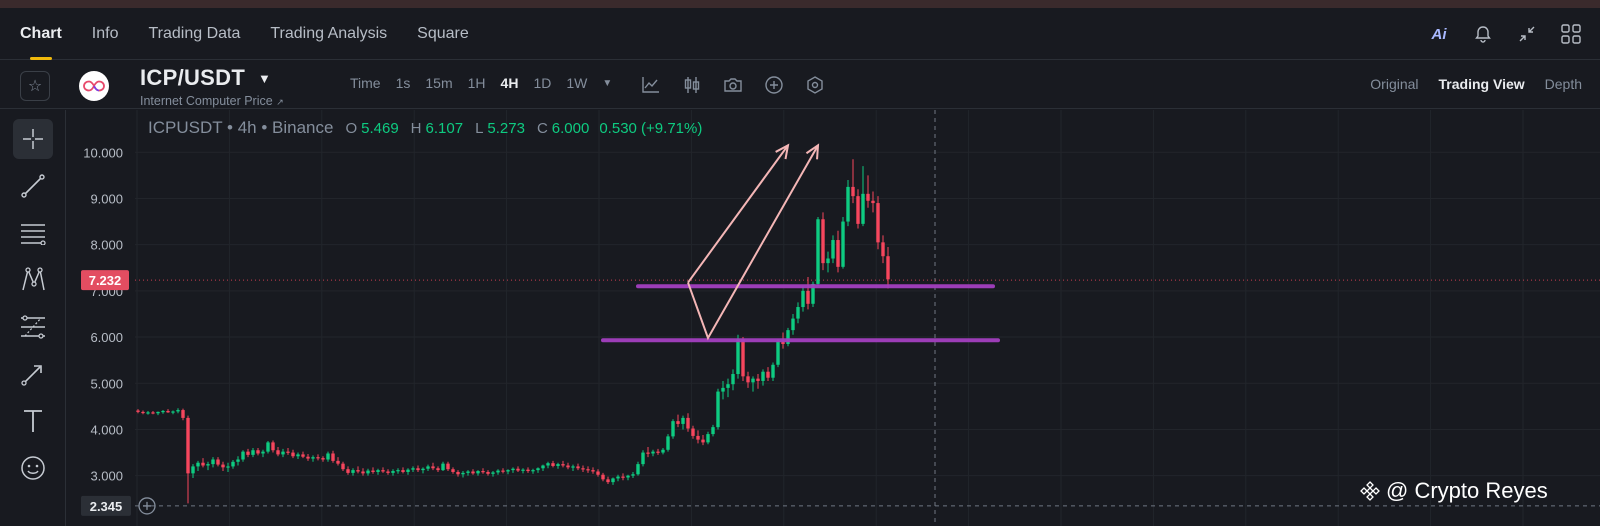 This screenshot has height=526, width=1600. I want to click on grid-icon, so click(1571, 34).